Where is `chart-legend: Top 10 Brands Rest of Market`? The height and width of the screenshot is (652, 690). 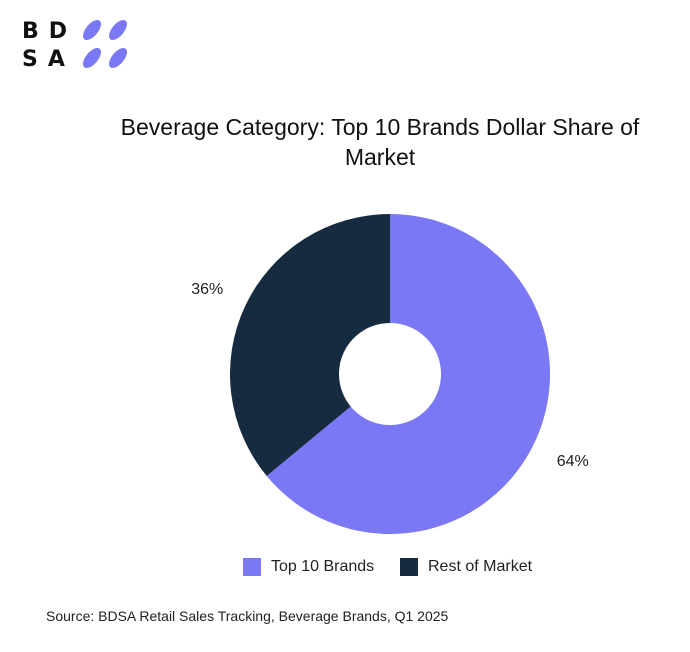
chart-legend: Top 10 Brands Rest of Market is located at coordinates (345, 571).